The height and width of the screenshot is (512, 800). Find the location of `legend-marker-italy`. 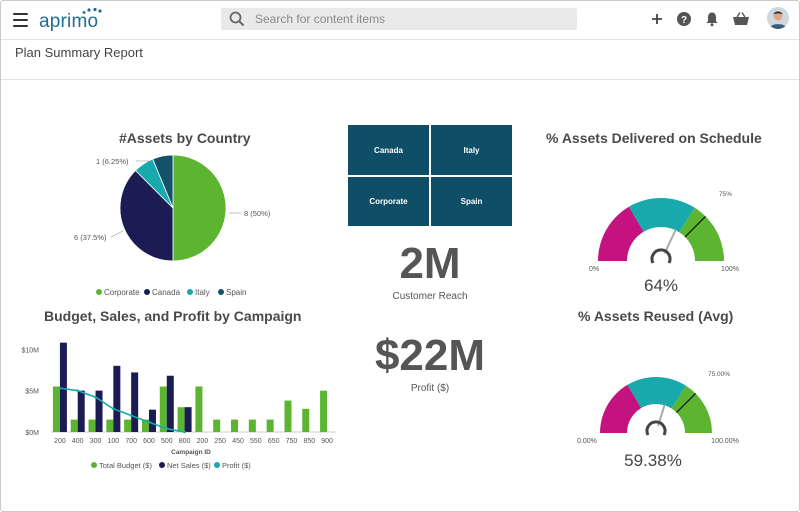

legend-marker-italy is located at coordinates (190, 292).